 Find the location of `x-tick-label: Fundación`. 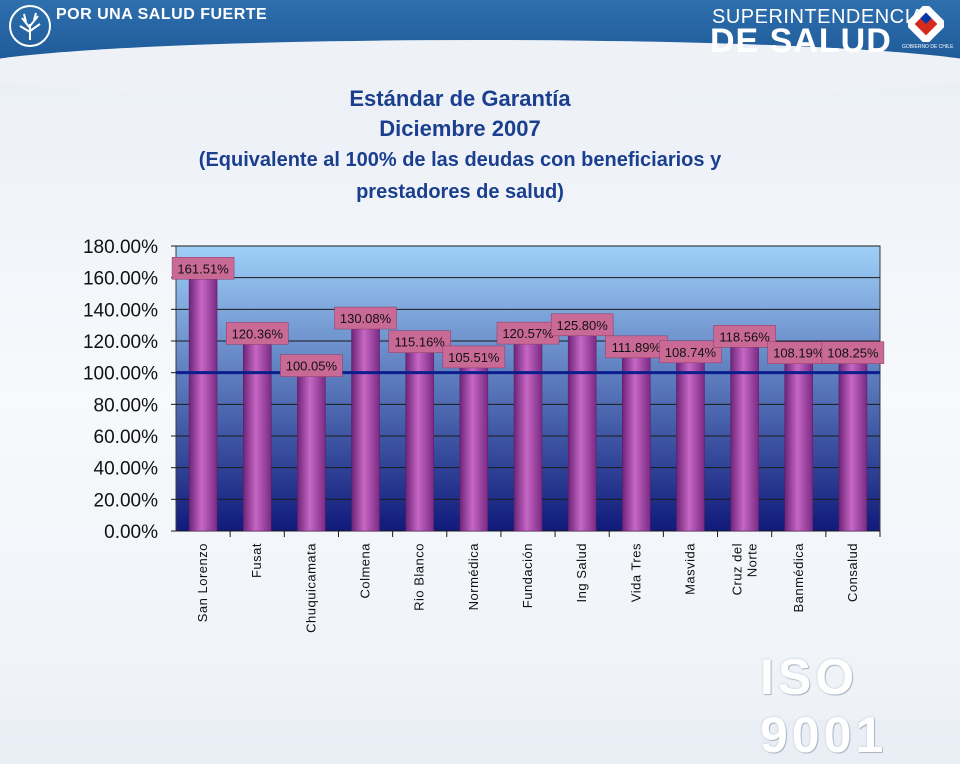

x-tick-label: Fundación is located at coordinates (527, 575).